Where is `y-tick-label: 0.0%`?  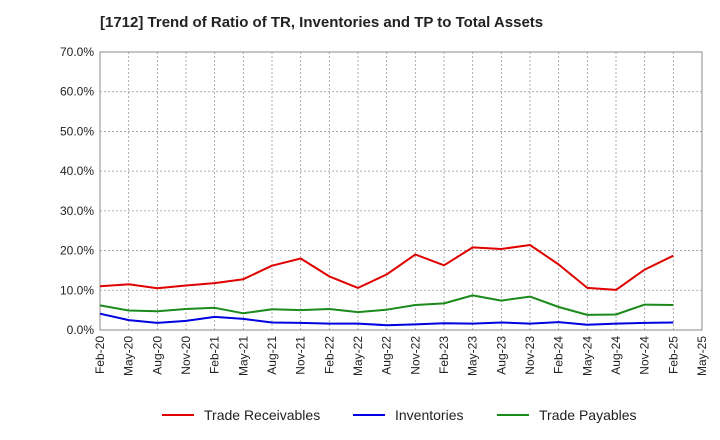 y-tick-label: 0.0% is located at coordinates (81, 330).